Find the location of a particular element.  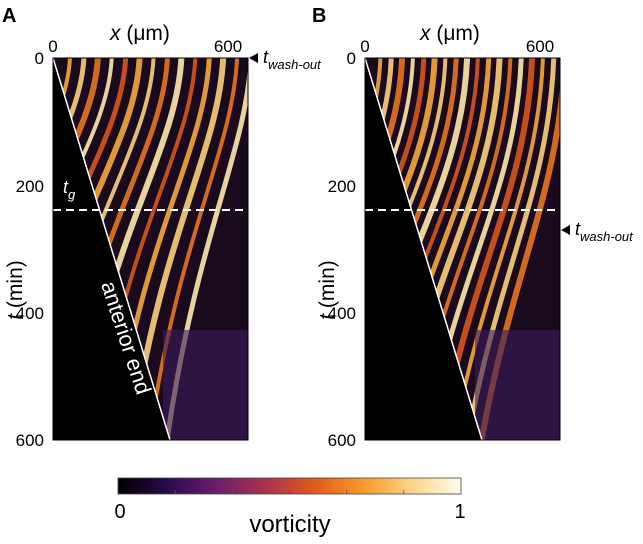

colorbar-max-label: 1 is located at coordinates (459, 512).